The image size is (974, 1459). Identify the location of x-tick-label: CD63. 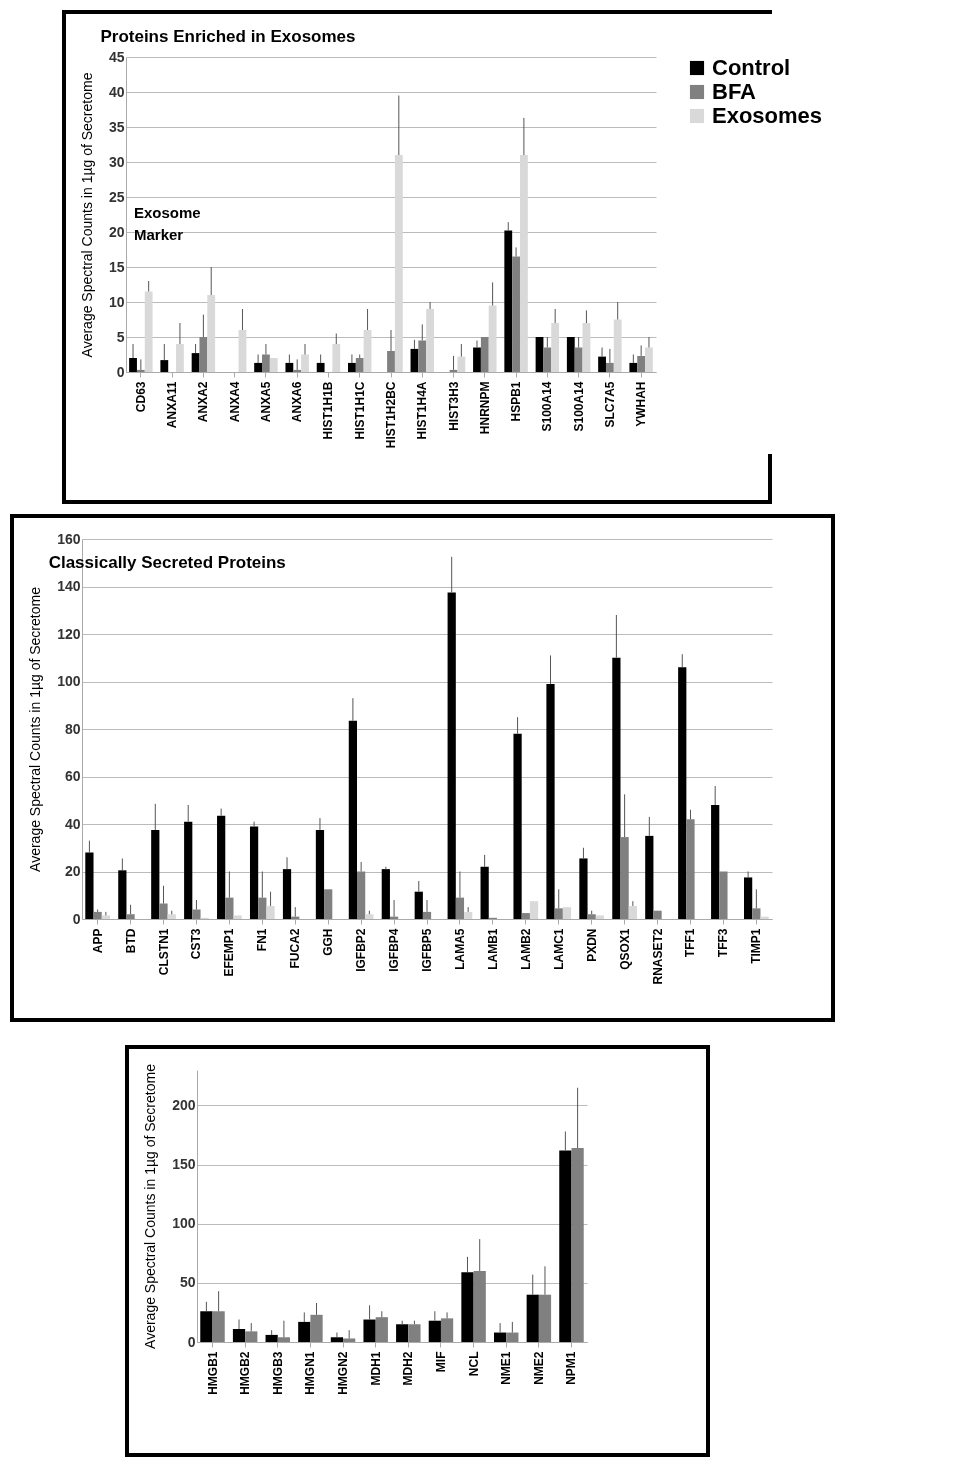
(140, 397).